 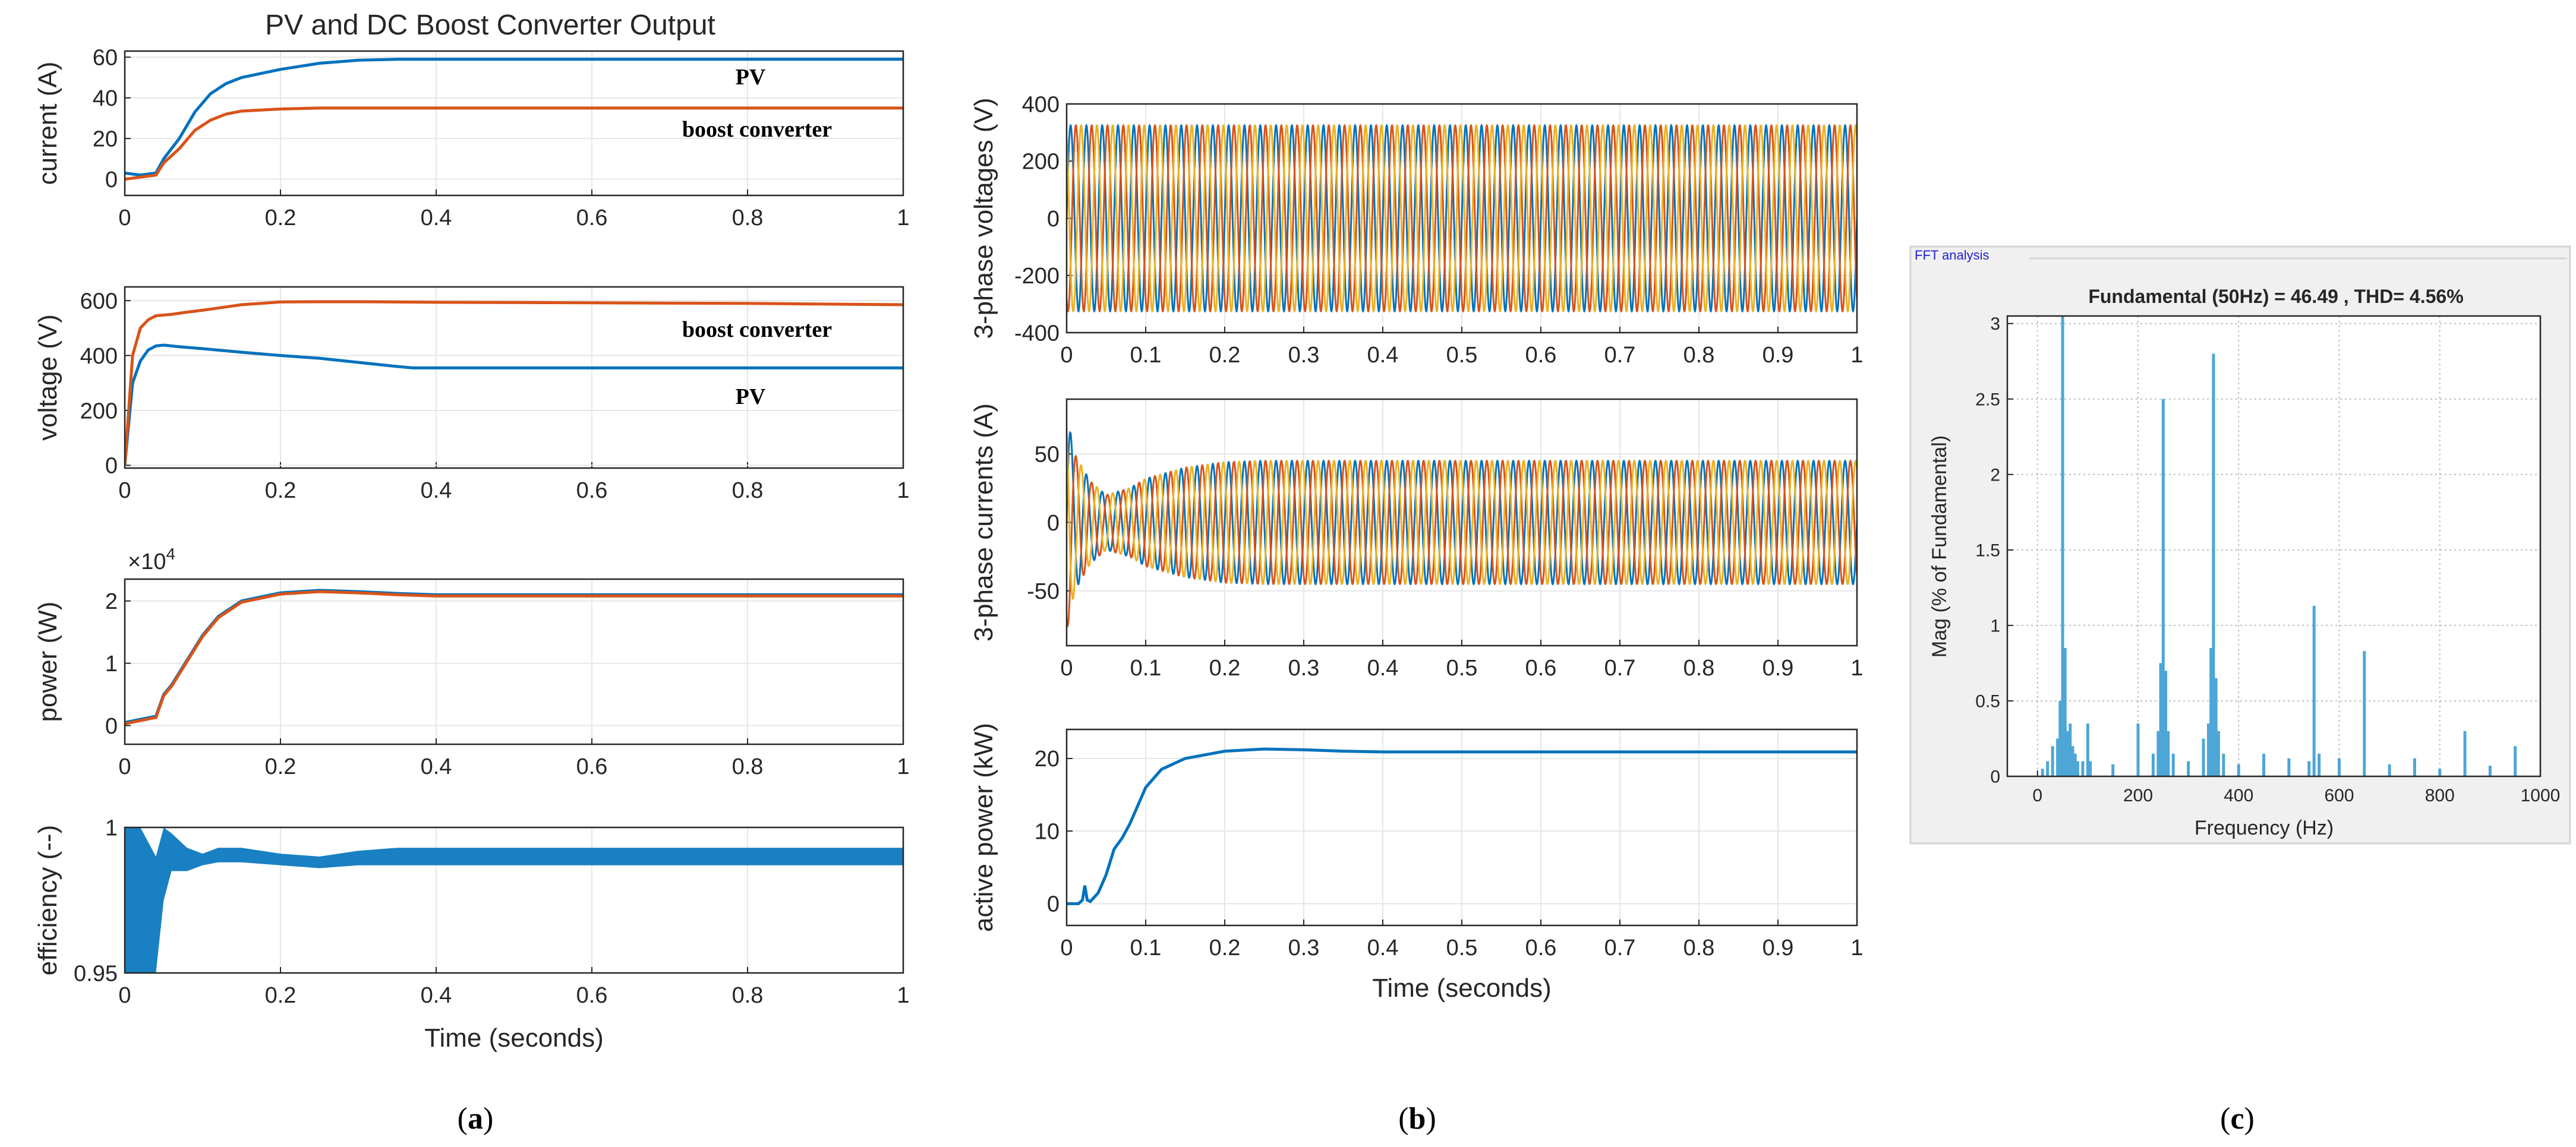 I want to click on x-tick-label: 0.5, so click(x=1462, y=948).